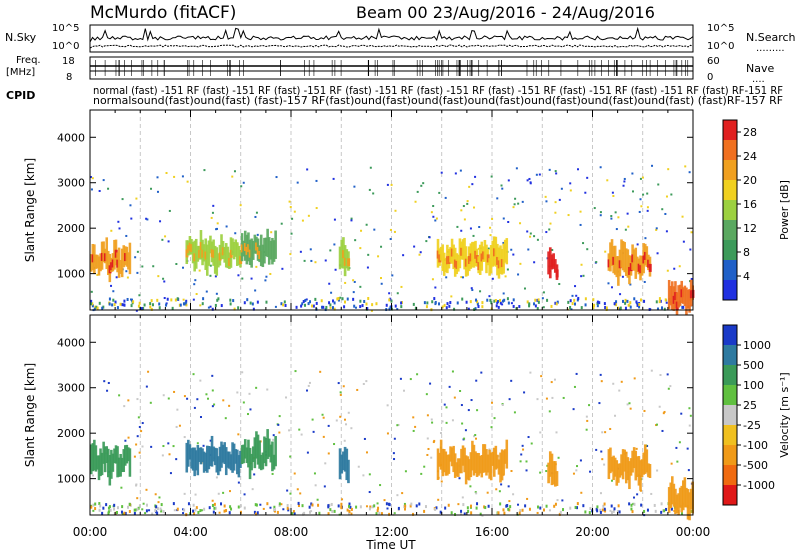 The image size is (800, 554). What do you see at coordinates (730, 475) in the screenshot?
I see `colorbar-swatch` at bounding box center [730, 475].